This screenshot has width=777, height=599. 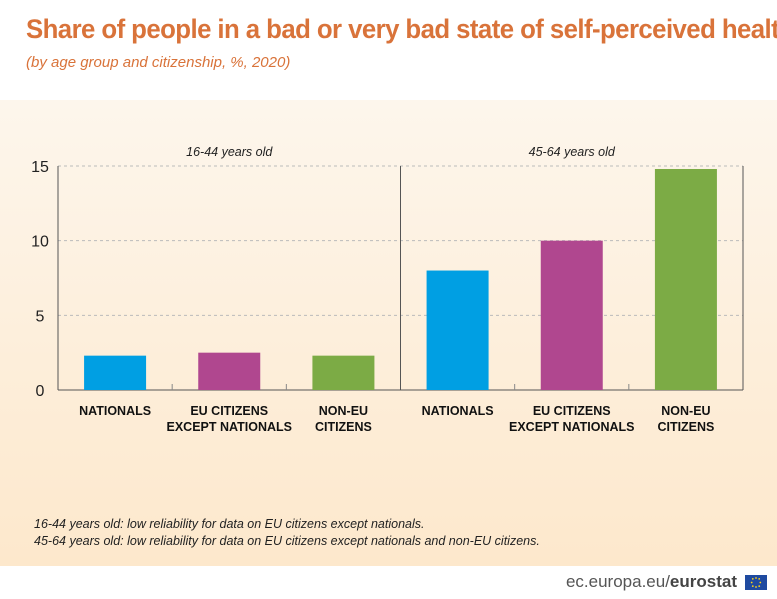 What do you see at coordinates (703, 581) in the screenshot?
I see `site-brand: eurostat` at bounding box center [703, 581].